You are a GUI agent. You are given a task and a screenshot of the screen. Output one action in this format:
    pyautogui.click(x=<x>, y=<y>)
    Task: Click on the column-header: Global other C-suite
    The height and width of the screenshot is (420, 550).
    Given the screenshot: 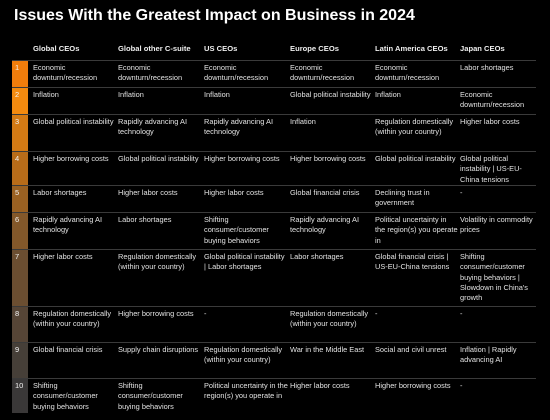 What is the action you would take?
    pyautogui.click(x=154, y=48)
    